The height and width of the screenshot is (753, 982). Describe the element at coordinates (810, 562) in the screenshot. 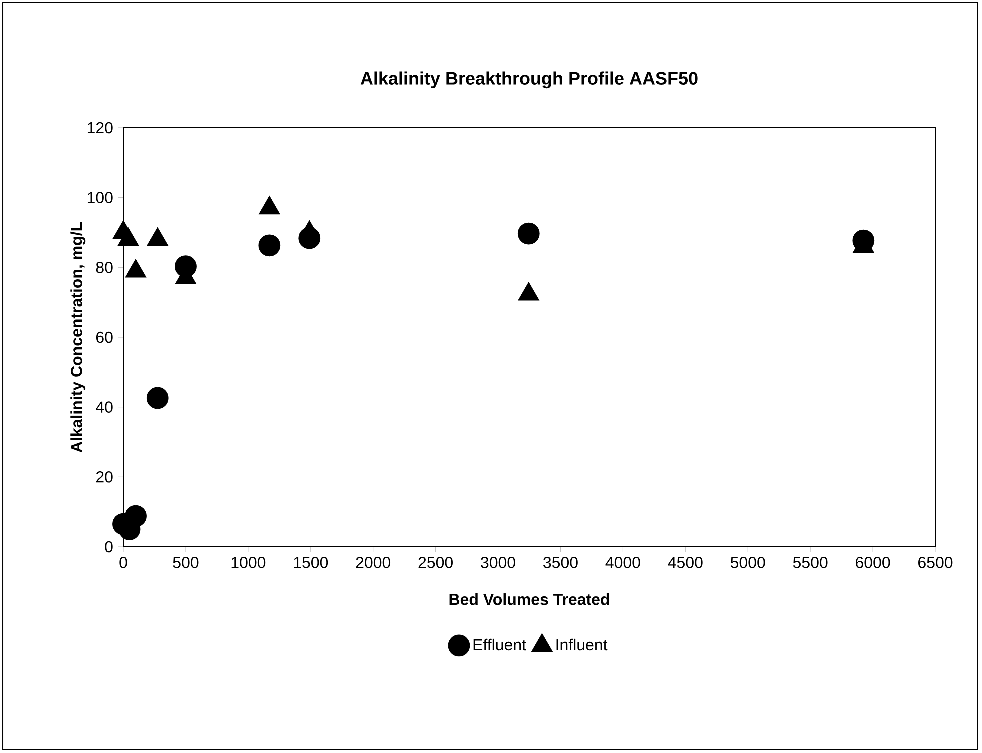

I see `x-tick-label: 5500` at that location.